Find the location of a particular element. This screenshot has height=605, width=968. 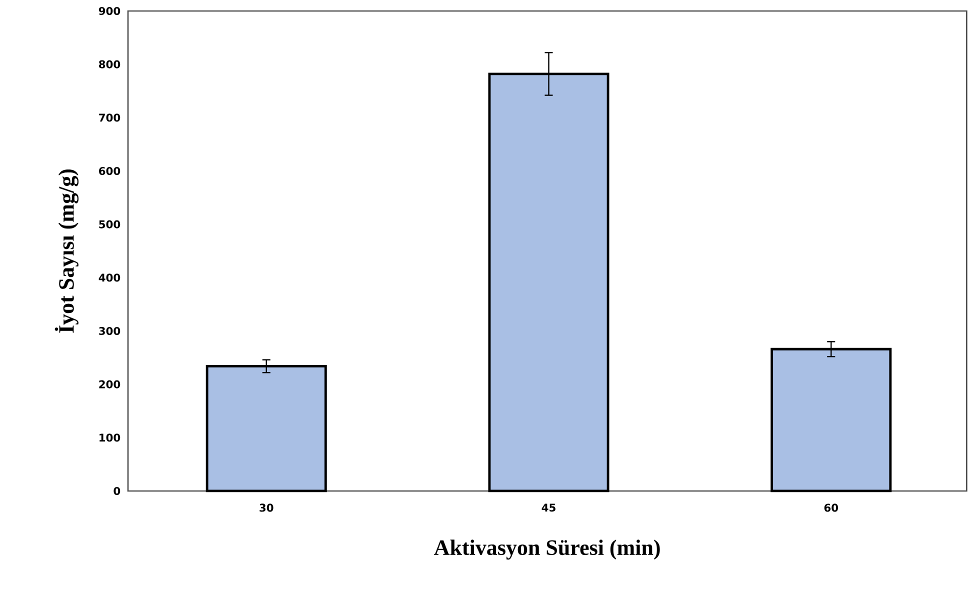

y-tick-label: 0 is located at coordinates (117, 491).